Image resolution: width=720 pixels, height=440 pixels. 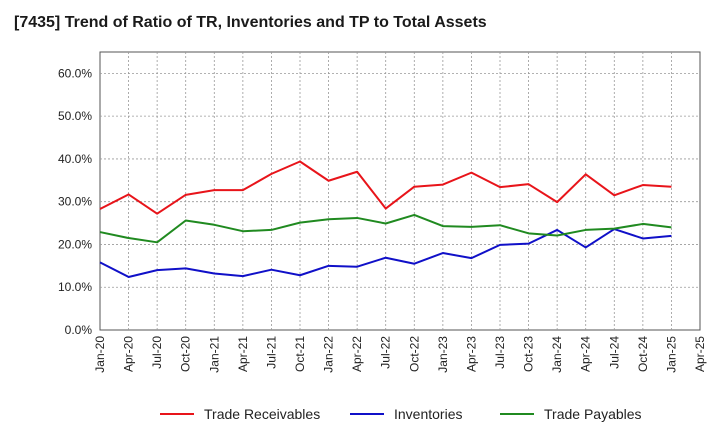 What do you see at coordinates (471, 354) in the screenshot?
I see `x-tick-label: Apr-23` at bounding box center [471, 354].